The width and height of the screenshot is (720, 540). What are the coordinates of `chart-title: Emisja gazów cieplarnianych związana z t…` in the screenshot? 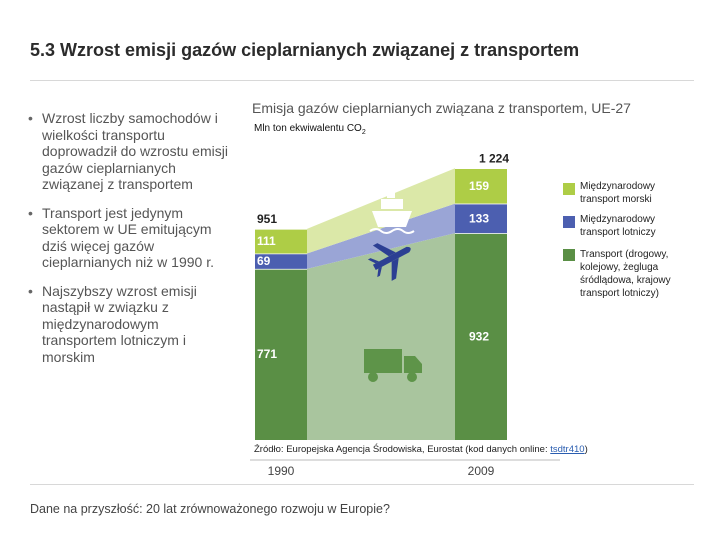 It's located at (441, 108).